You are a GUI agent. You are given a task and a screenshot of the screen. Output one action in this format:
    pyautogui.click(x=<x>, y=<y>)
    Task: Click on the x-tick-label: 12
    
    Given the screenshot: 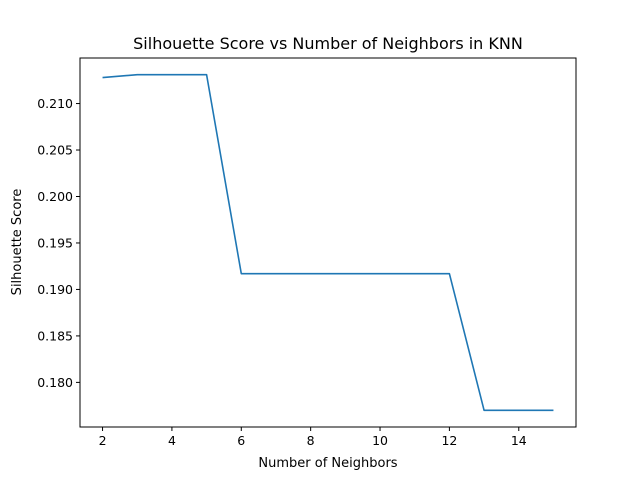 What is the action you would take?
    pyautogui.click(x=449, y=440)
    